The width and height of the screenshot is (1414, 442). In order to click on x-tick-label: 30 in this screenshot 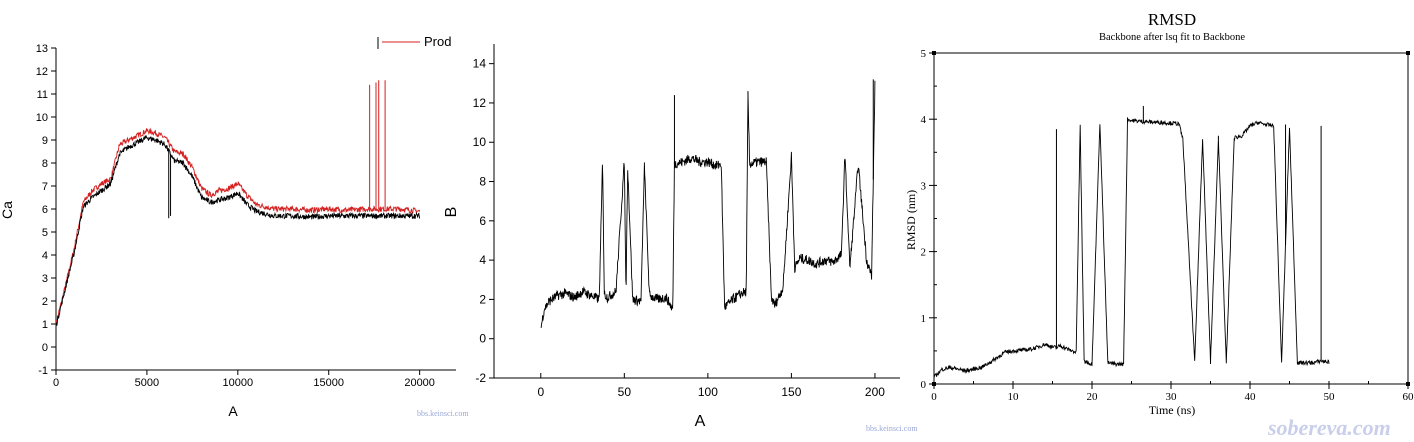, I will do `click(1172, 397)`.